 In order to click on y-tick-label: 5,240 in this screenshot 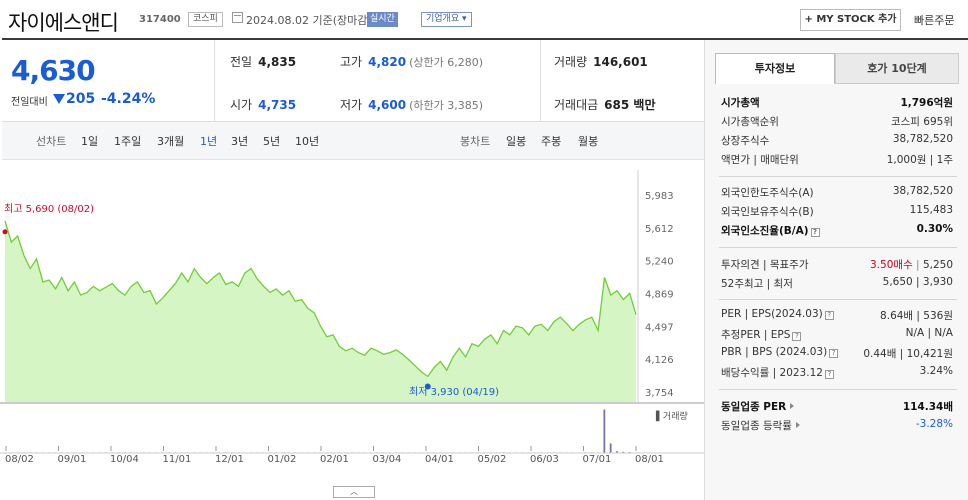, I will do `click(659, 262)`.